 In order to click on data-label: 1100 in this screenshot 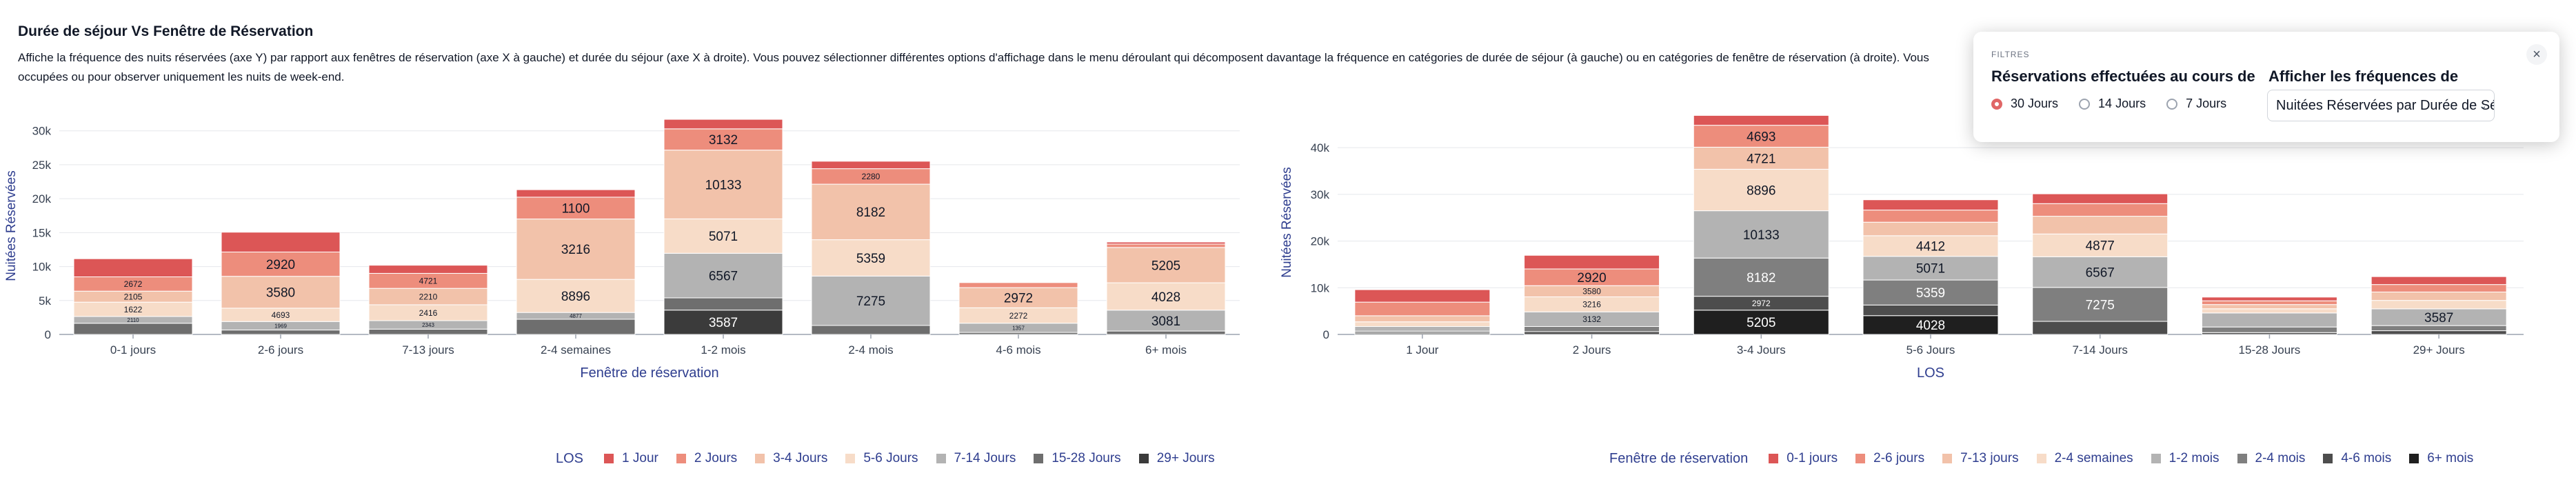, I will do `click(576, 209)`.